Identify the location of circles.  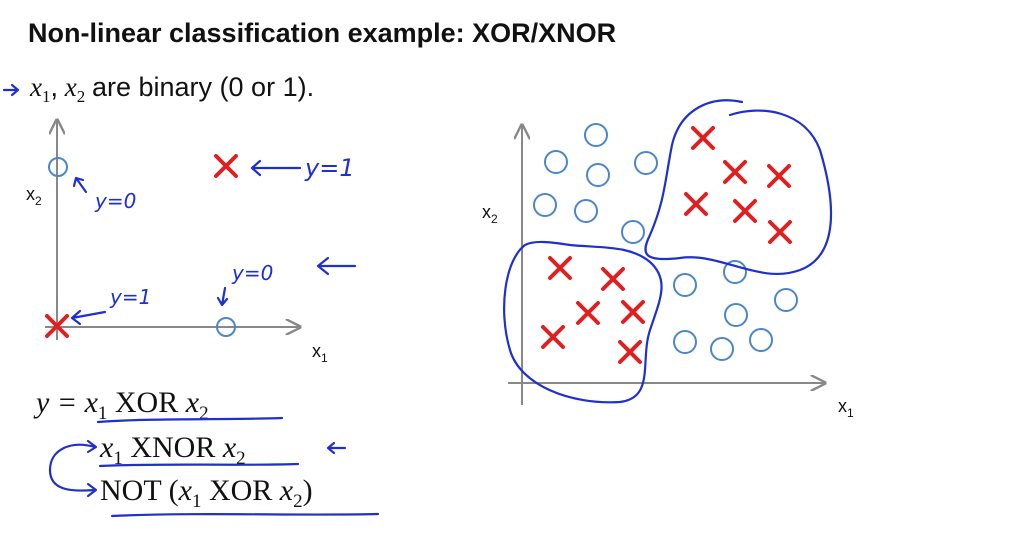
(665, 242).